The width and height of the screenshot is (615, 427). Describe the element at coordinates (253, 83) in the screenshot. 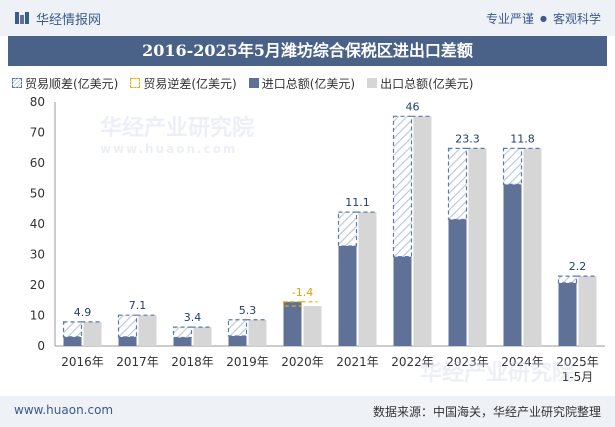

I see `legend-swatch-import` at that location.